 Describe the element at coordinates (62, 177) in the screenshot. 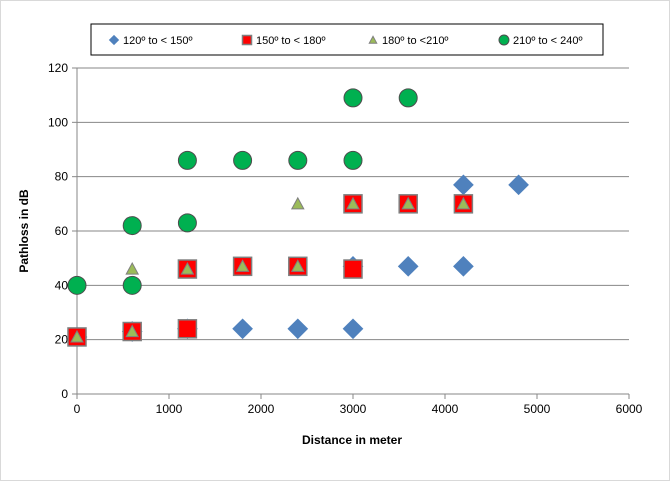

I see `y-tick-label: 80` at that location.